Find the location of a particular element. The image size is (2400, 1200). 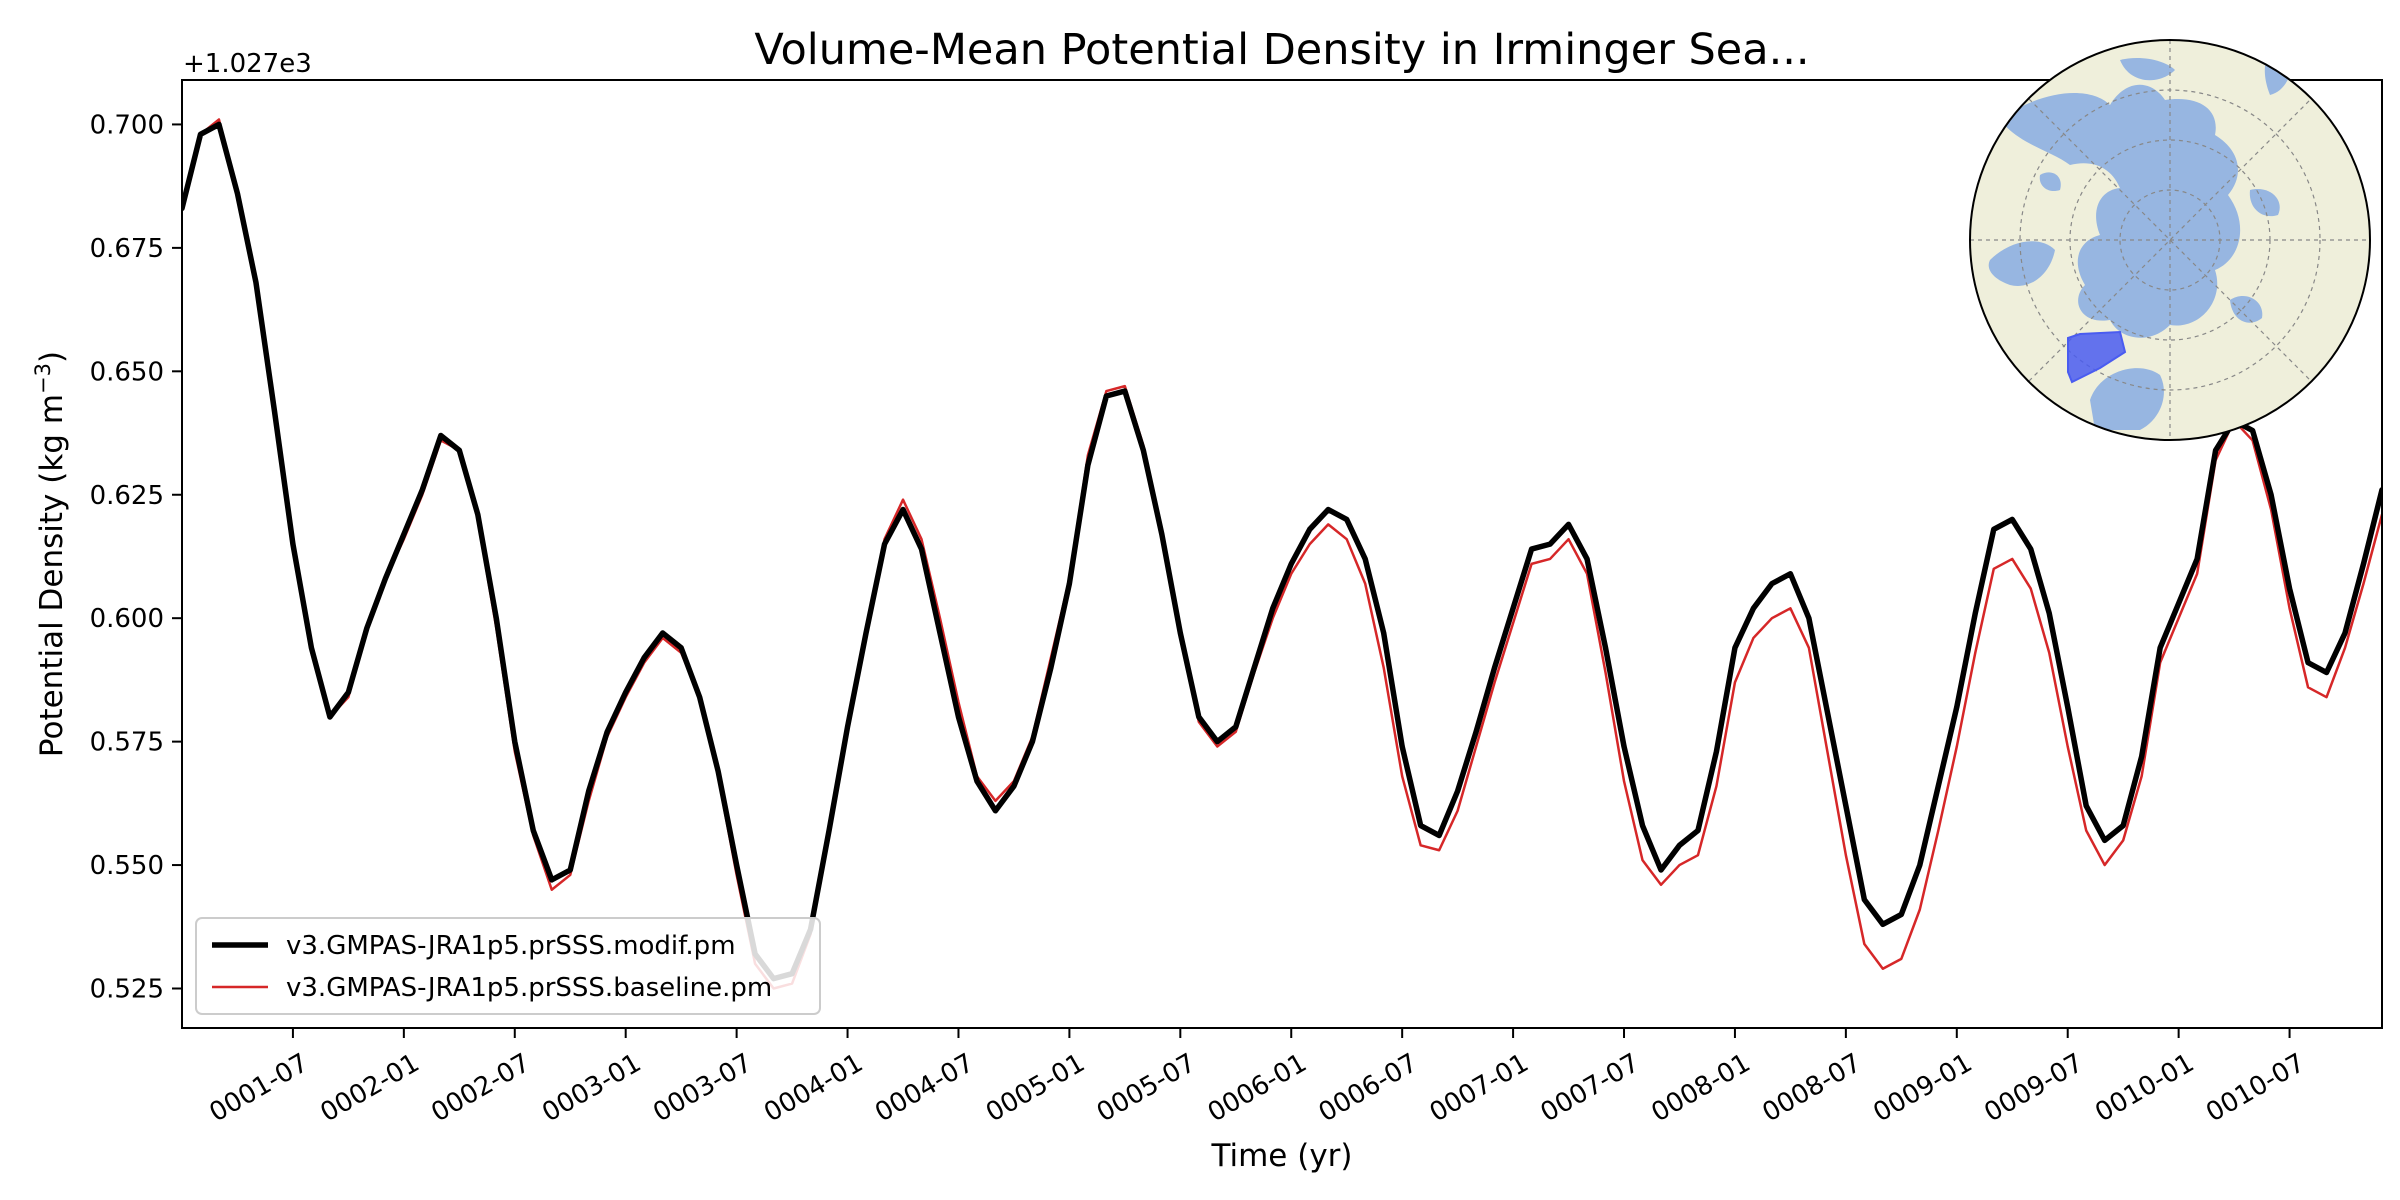

y-axis-title-text: Potential Density (kg m is located at coordinates (52, 575).